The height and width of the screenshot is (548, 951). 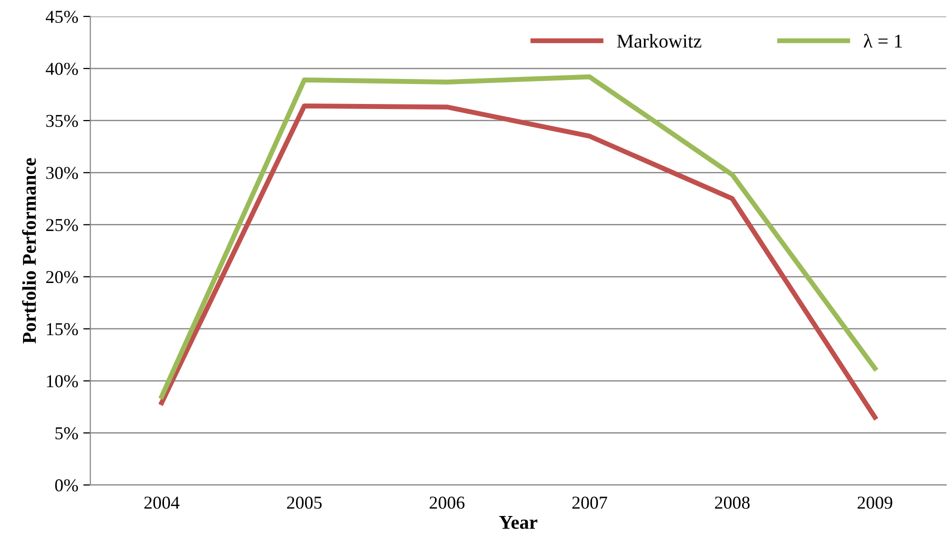 I want to click on x-tick-label: 2006, so click(x=447, y=502).